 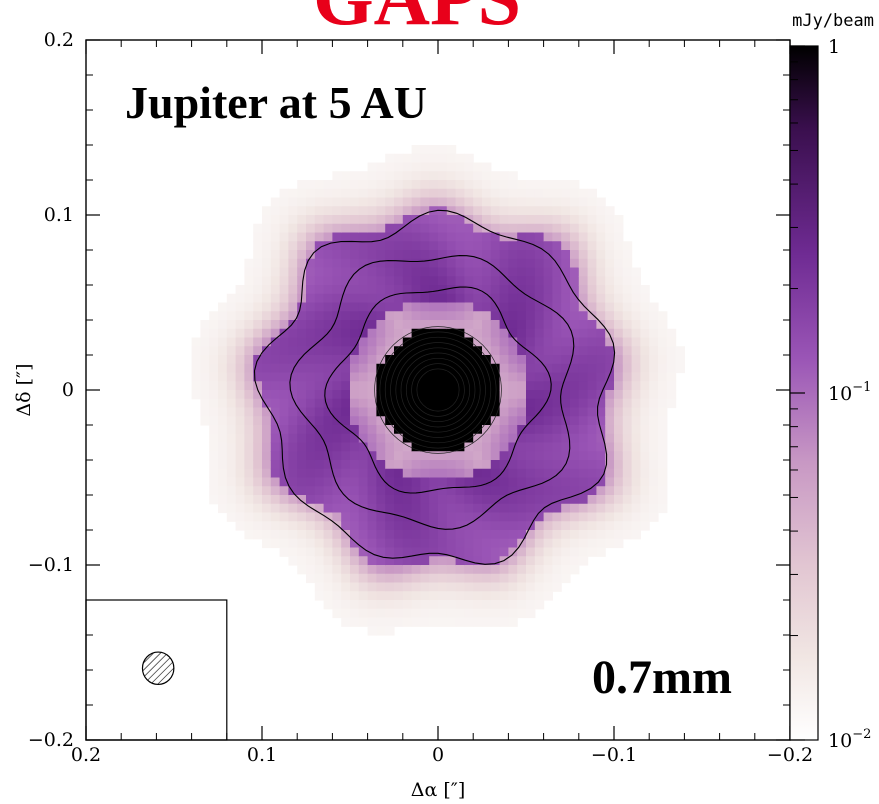 I want to click on x-tick-label: −0.1, so click(x=614, y=755).